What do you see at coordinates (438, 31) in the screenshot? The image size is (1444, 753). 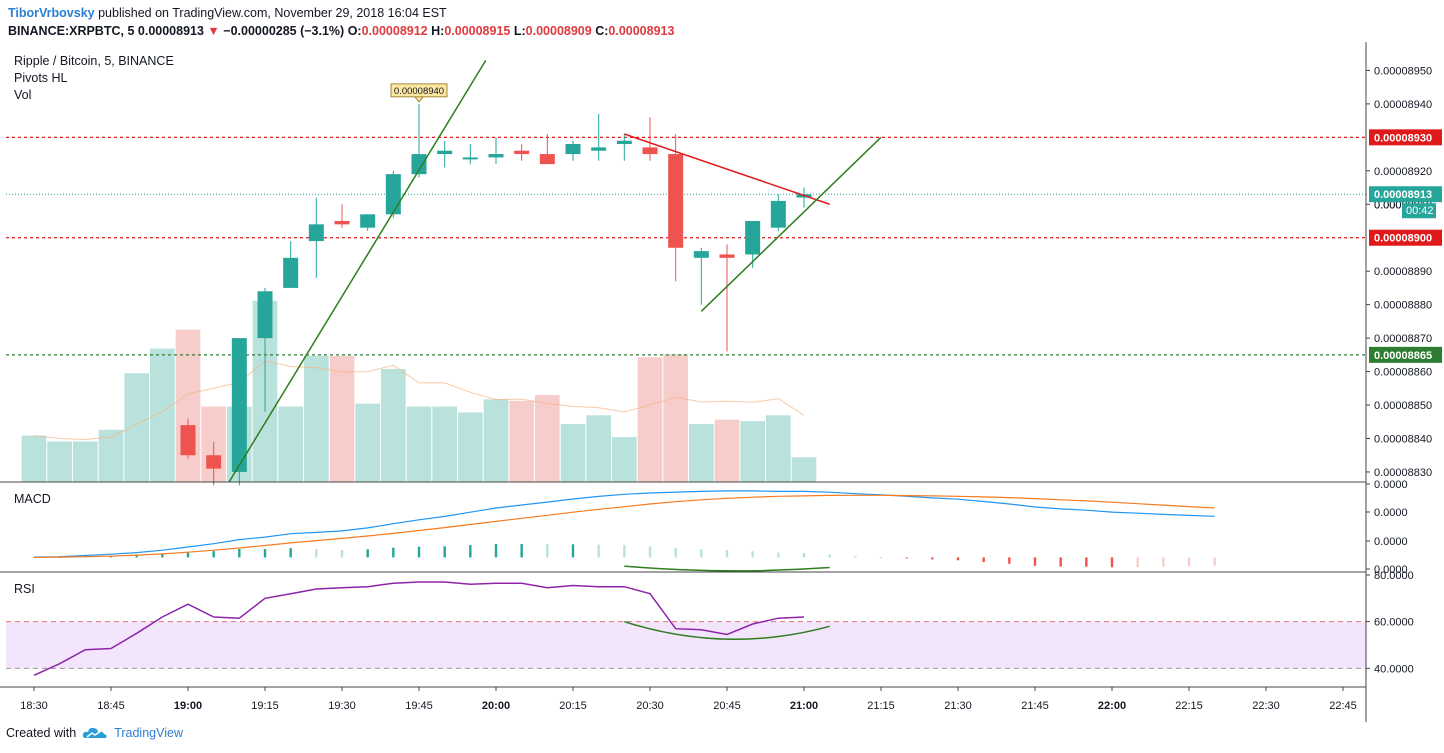 I see `ohlc-h-key: H:` at bounding box center [438, 31].